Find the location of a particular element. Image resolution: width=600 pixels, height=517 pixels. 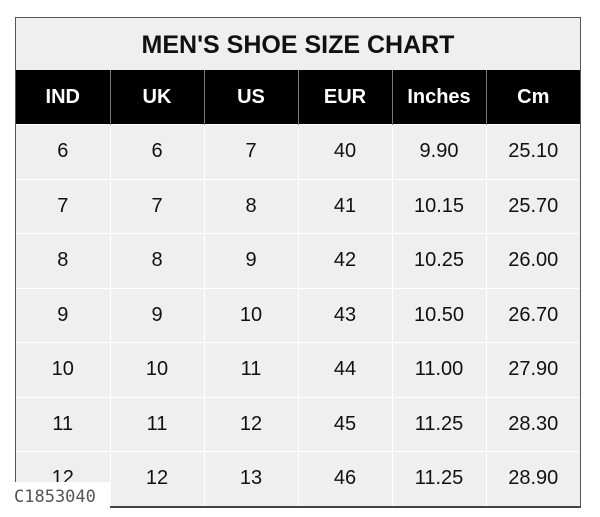

table-cell: 42 is located at coordinates (344, 260).